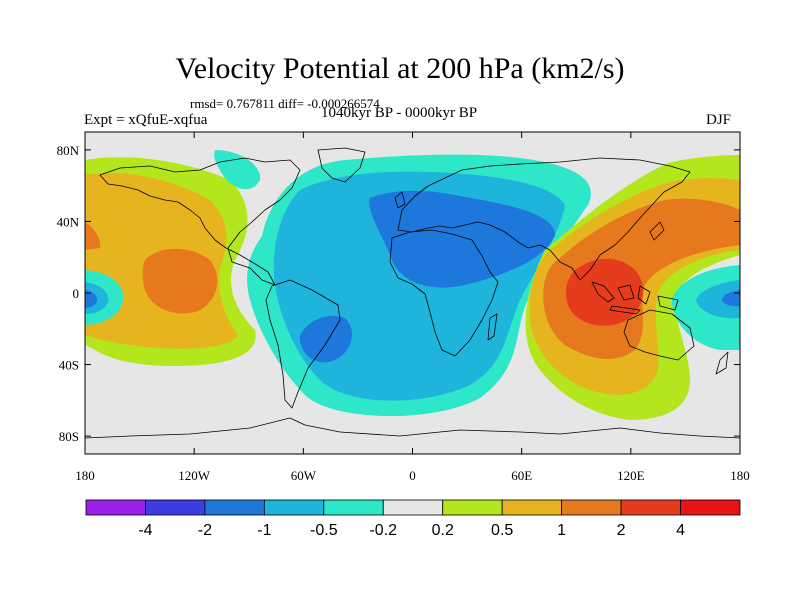  Describe the element at coordinates (205, 530) in the screenshot. I see `colorbar-label: -2` at that location.